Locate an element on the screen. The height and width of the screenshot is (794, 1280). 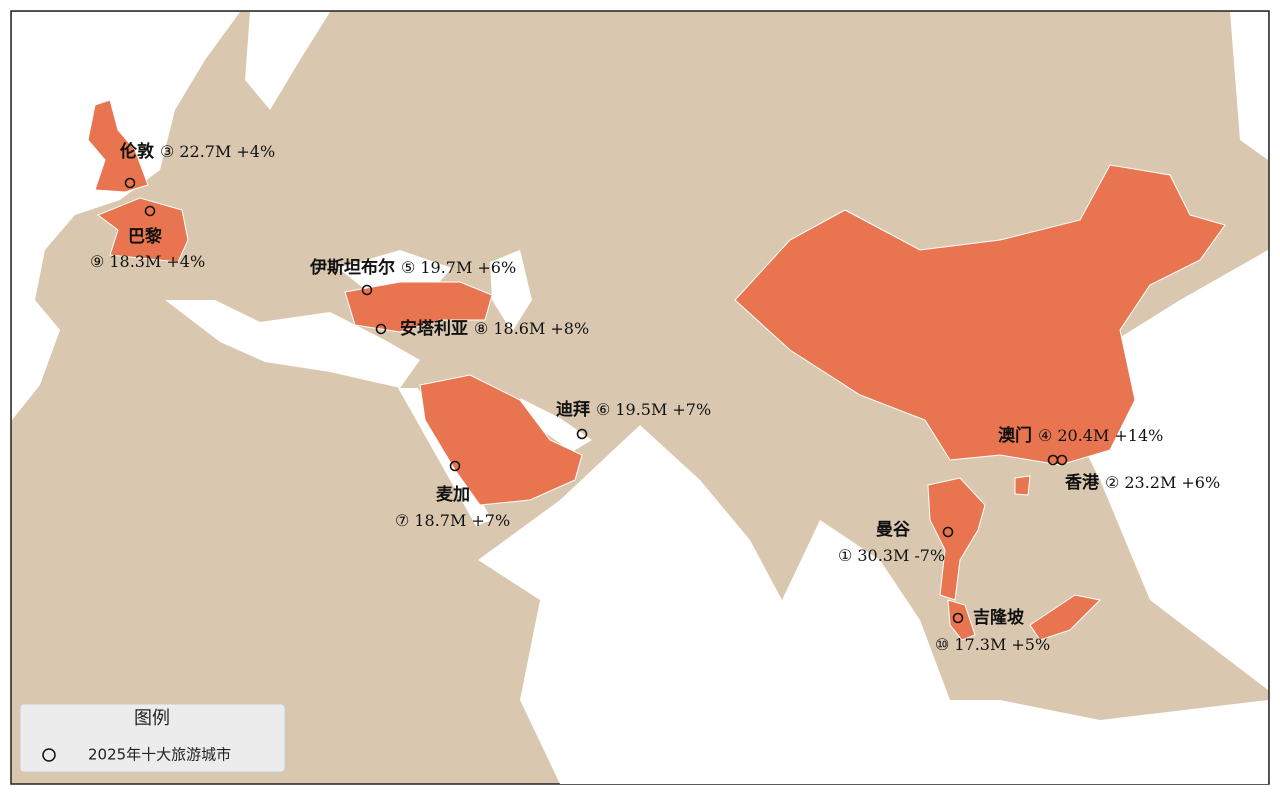
city-name: 伦敦 is located at coordinates (137, 151).